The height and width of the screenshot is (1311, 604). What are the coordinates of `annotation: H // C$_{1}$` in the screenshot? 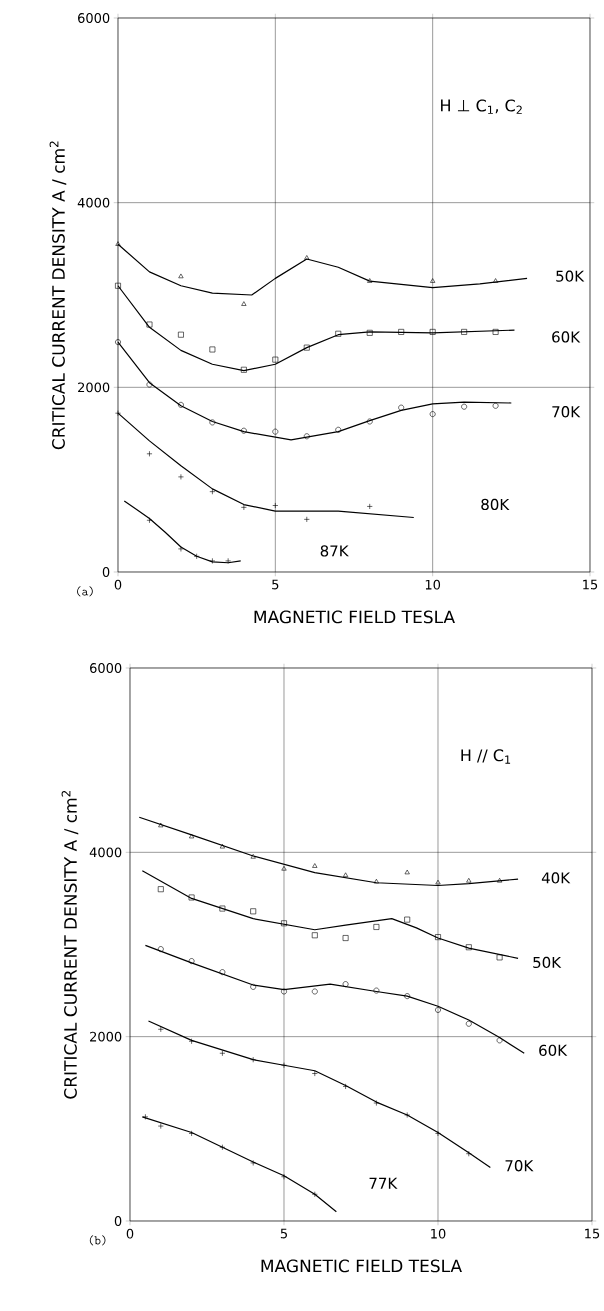 It's located at (486, 756).